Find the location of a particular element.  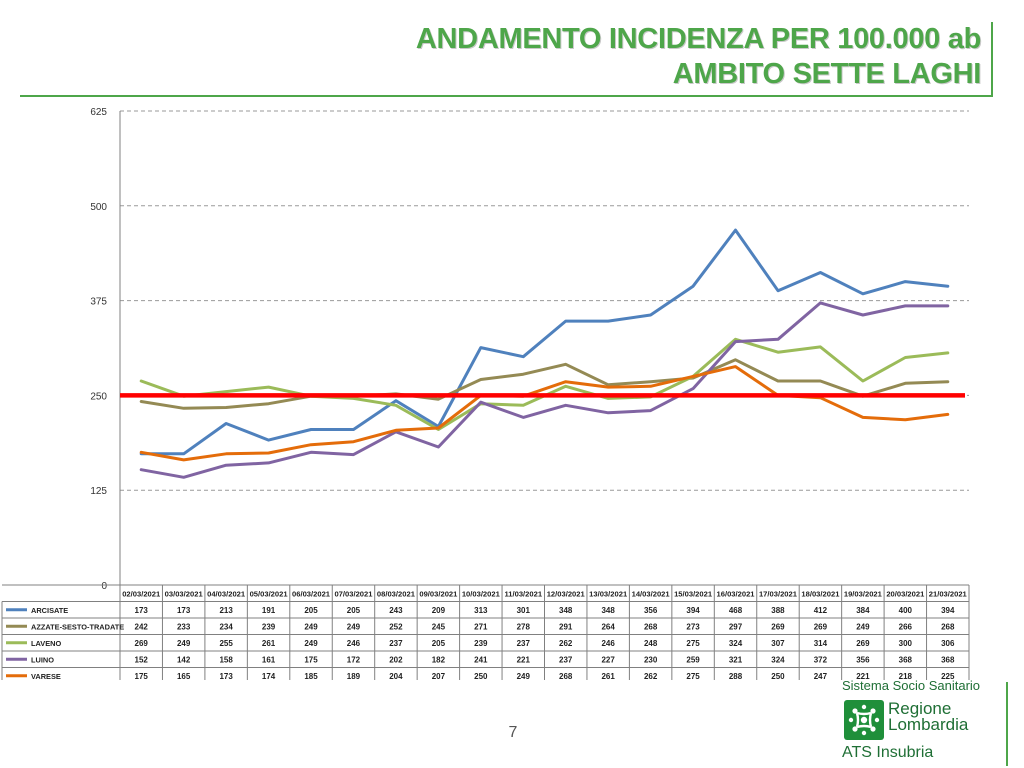

series-line-varese is located at coordinates (544, 413).